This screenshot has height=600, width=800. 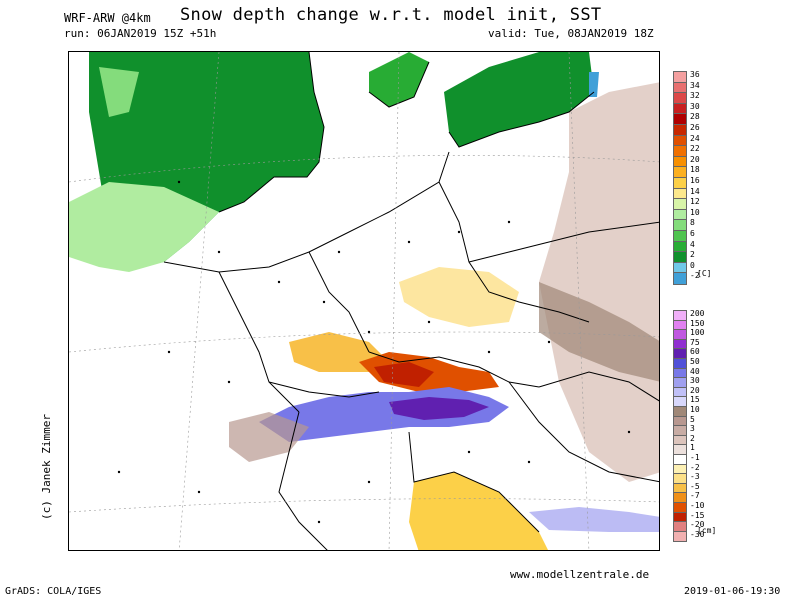 I want to click on sst-level-label: 30, so click(x=695, y=106).